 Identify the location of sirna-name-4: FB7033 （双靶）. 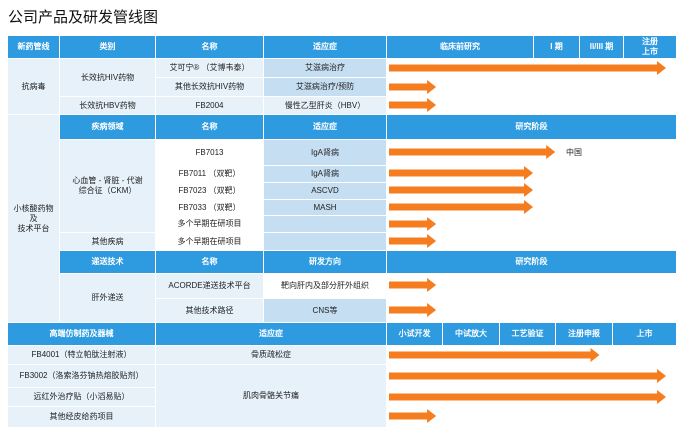
(209, 207).